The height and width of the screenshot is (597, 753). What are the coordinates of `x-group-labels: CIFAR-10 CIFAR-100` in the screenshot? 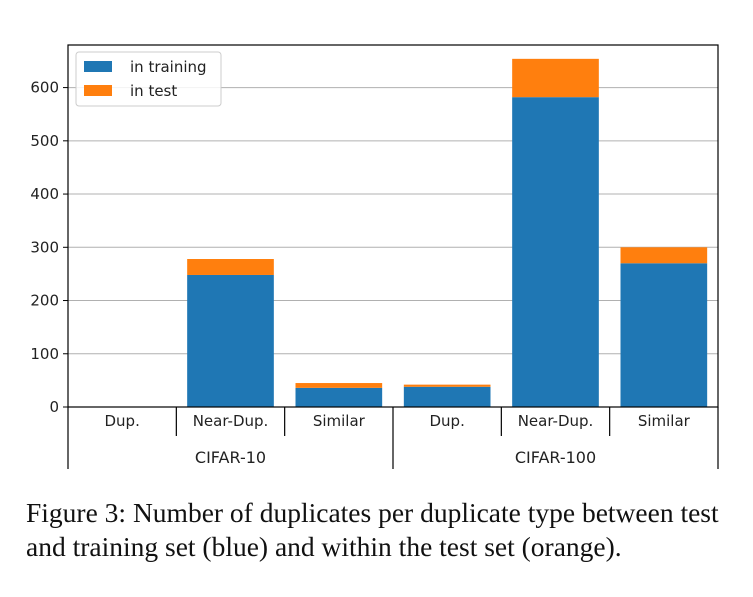 It's located at (395, 457).